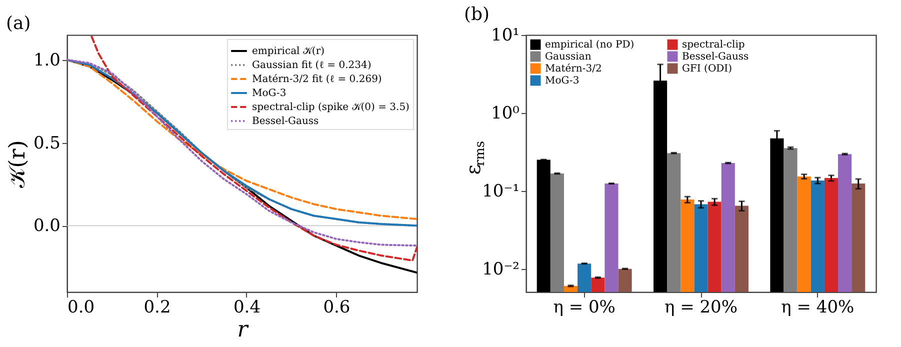  I want to click on y-tick-label: 0.5, so click(46, 143).